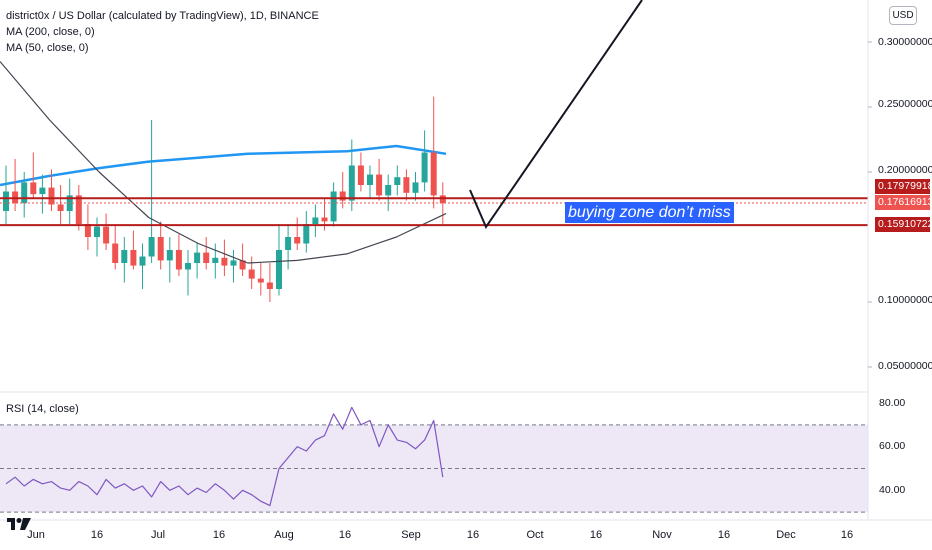 The image size is (932, 550). I want to click on ma50-legend: MA (50, close, 0), so click(47, 48).